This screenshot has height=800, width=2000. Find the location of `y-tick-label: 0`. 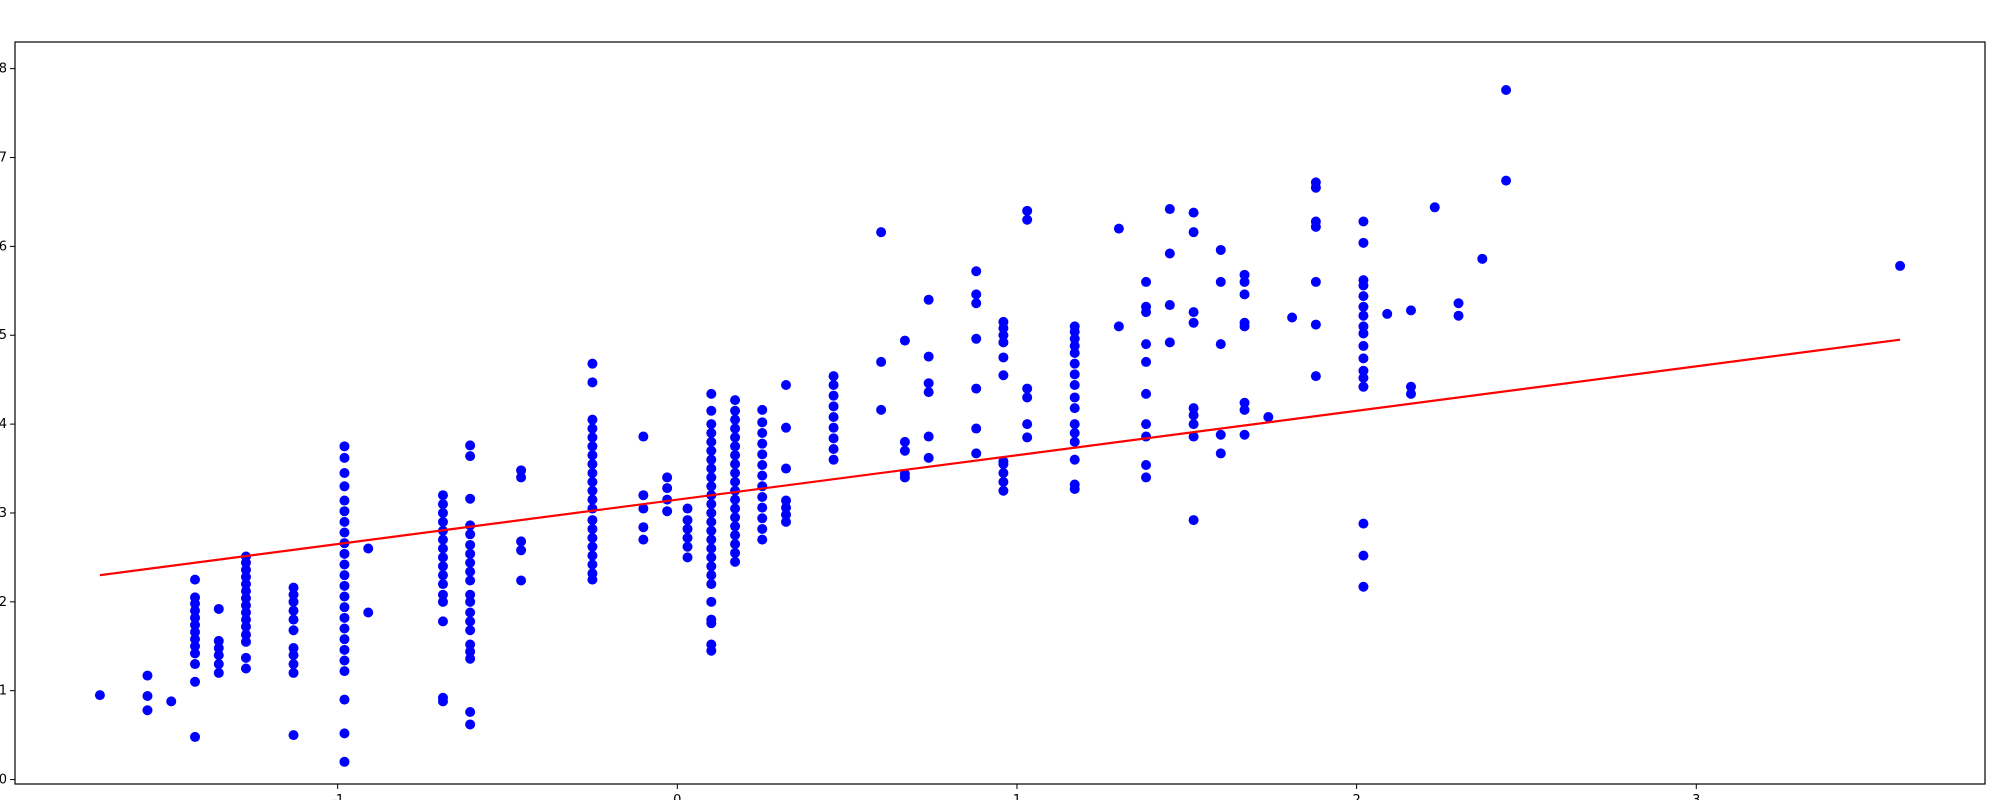

y-tick-label: 0 is located at coordinates (3, 780).